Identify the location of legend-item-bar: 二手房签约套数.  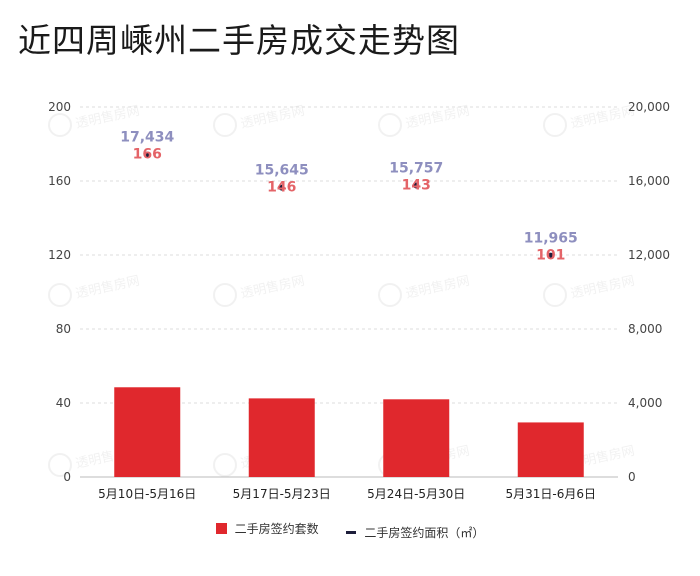
(267, 528).